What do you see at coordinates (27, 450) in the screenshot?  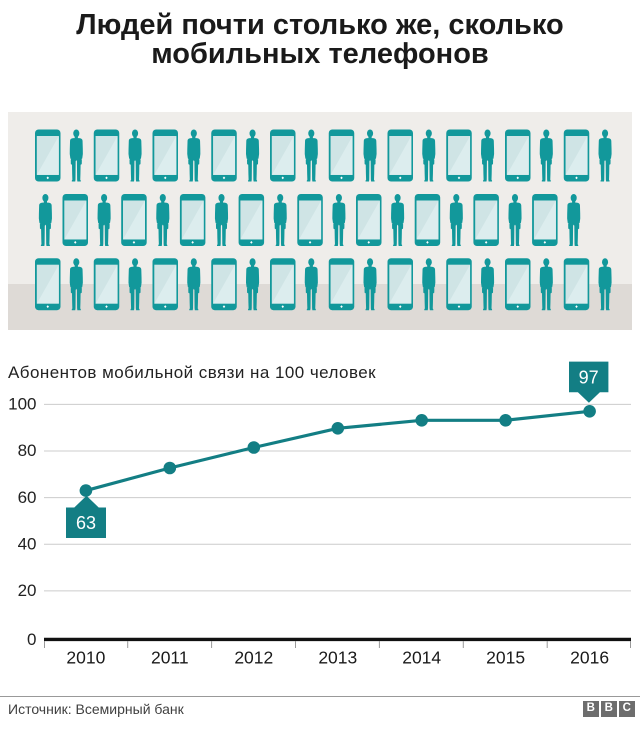 I see `svg-text: 80` at bounding box center [27, 450].